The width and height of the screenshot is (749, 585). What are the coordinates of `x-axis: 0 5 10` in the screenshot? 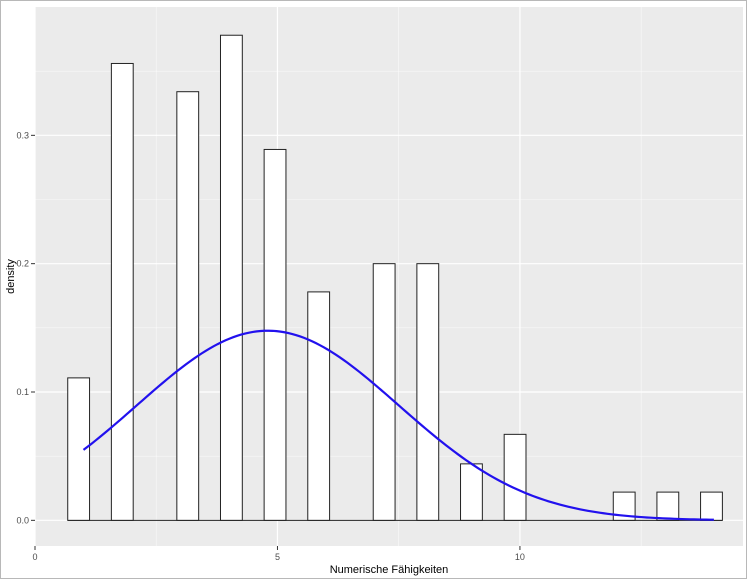 It's located at (278, 554).